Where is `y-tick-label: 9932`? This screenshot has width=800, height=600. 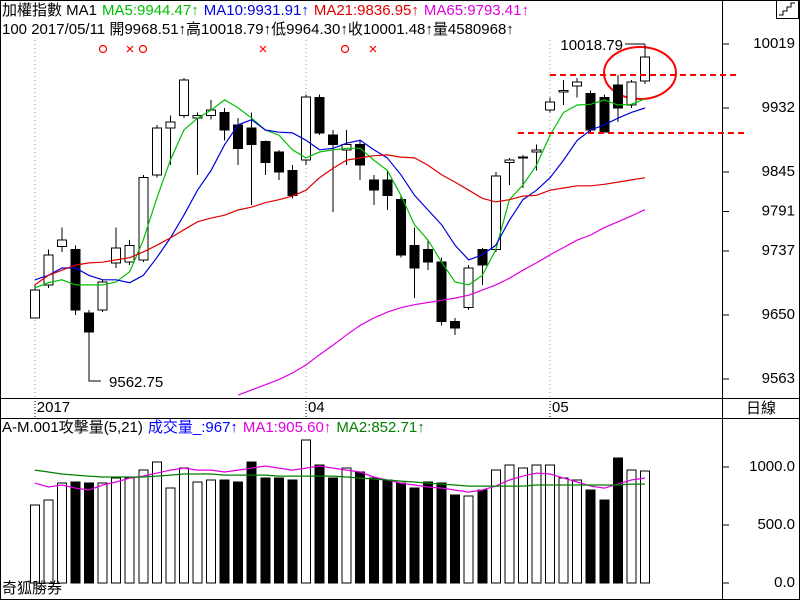
y-tick-label: 9932 is located at coordinates (778, 107).